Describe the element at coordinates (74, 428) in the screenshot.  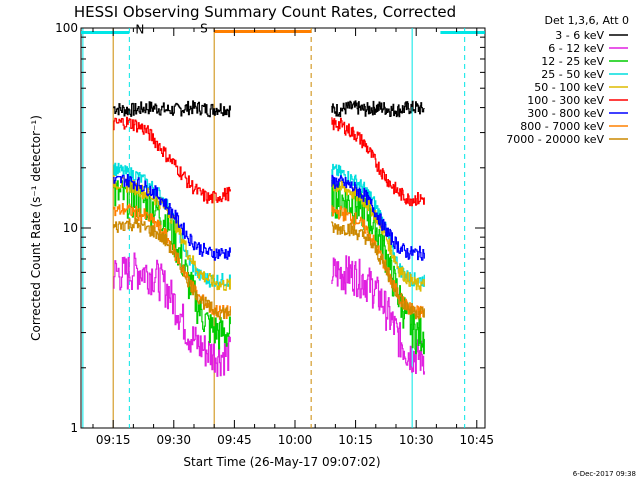
I see `y-tick-label: 1` at that location.